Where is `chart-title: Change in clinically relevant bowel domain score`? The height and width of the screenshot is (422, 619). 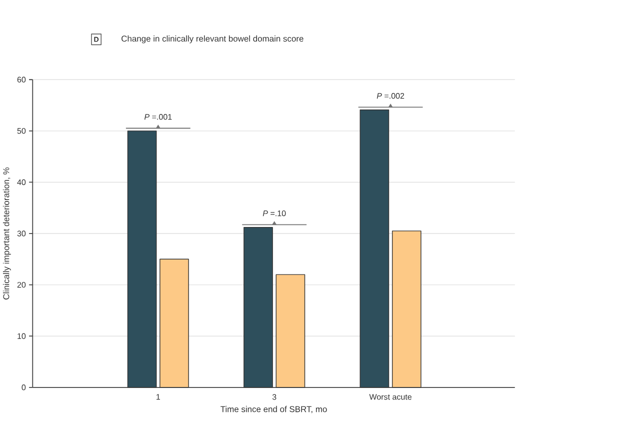
chart-title: Change in clinically relevant bowel domain score is located at coordinates (213, 39).